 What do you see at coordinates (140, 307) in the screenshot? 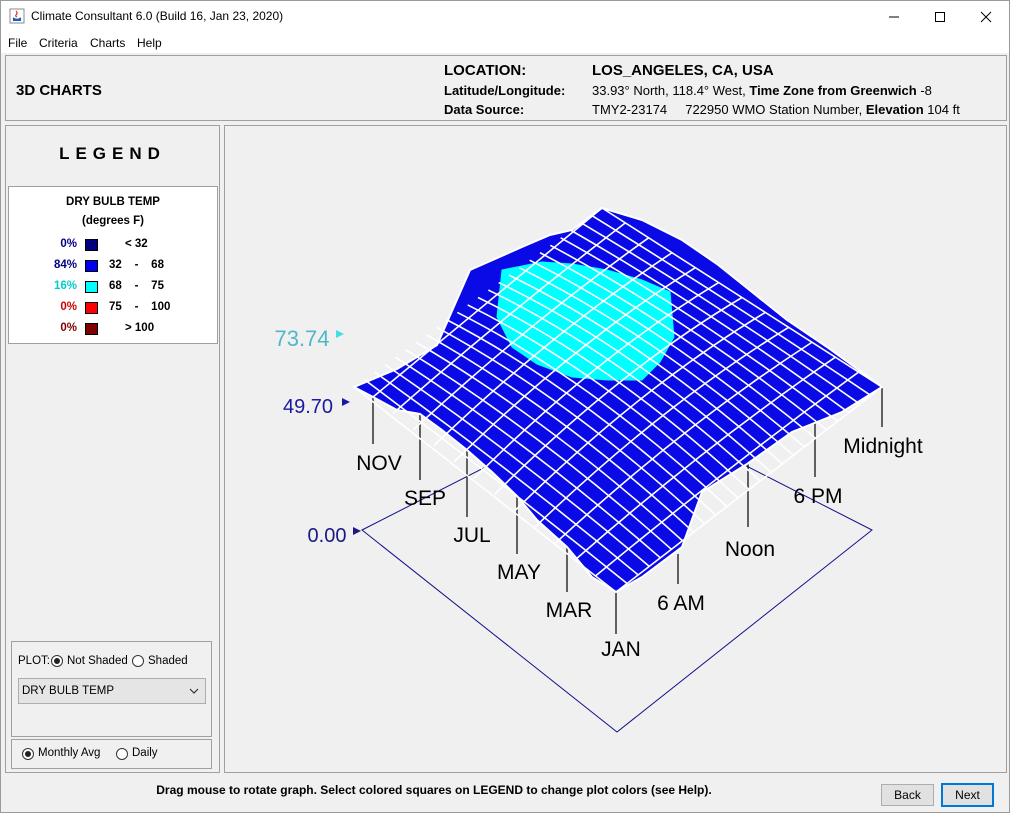
I see `legend-range: 75 - 100` at bounding box center [140, 307].